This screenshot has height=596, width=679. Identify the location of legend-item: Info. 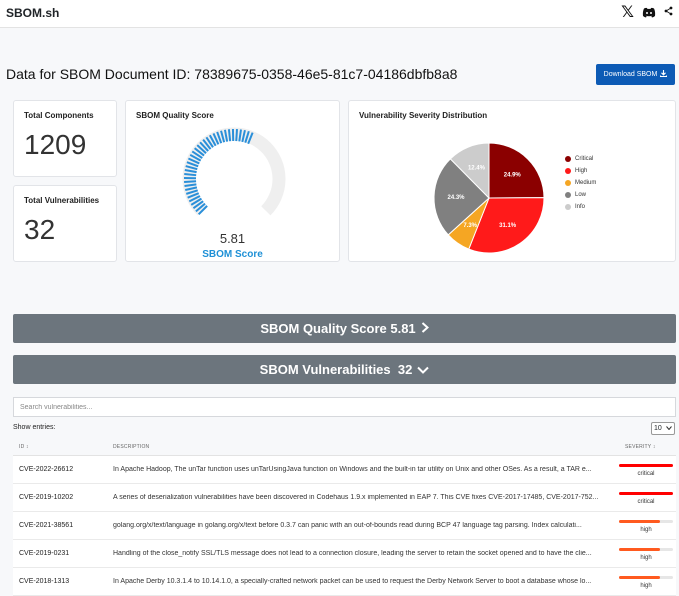
(580, 207).